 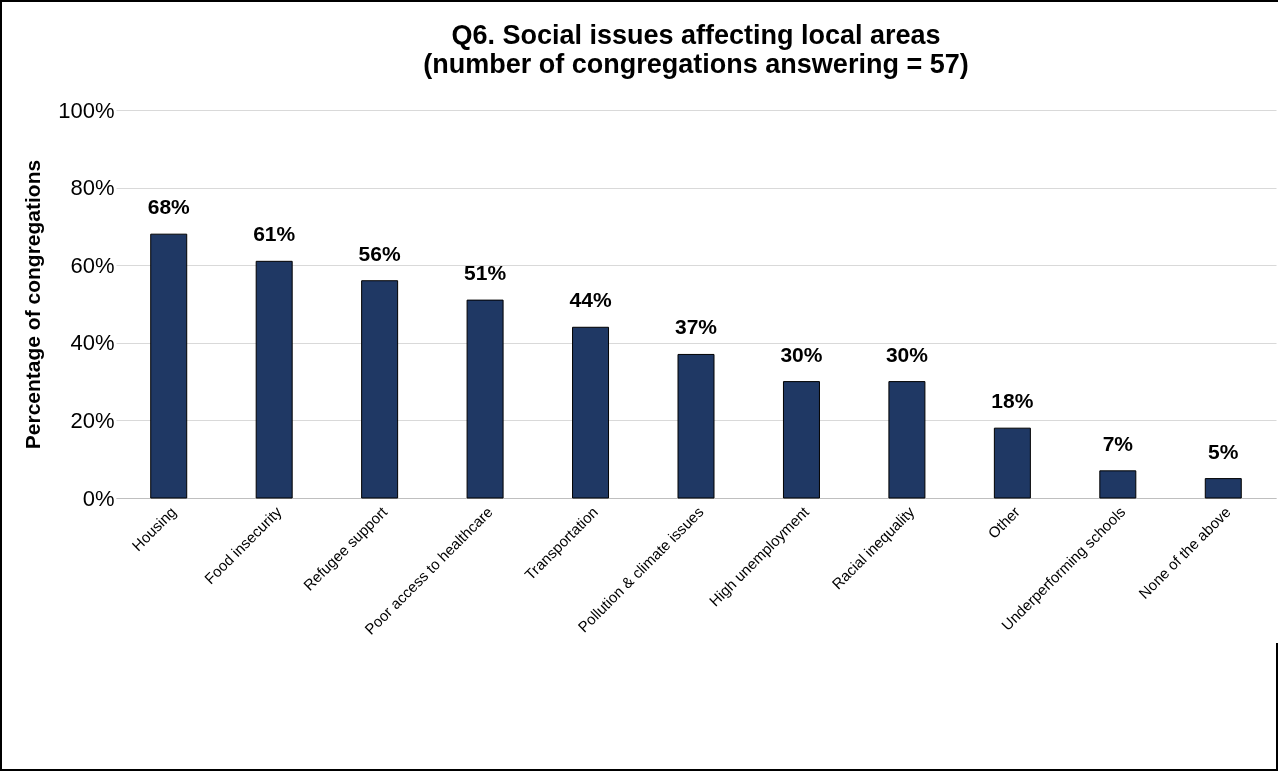 What do you see at coordinates (86, 110) in the screenshot?
I see `y-tick-label: 100%` at bounding box center [86, 110].